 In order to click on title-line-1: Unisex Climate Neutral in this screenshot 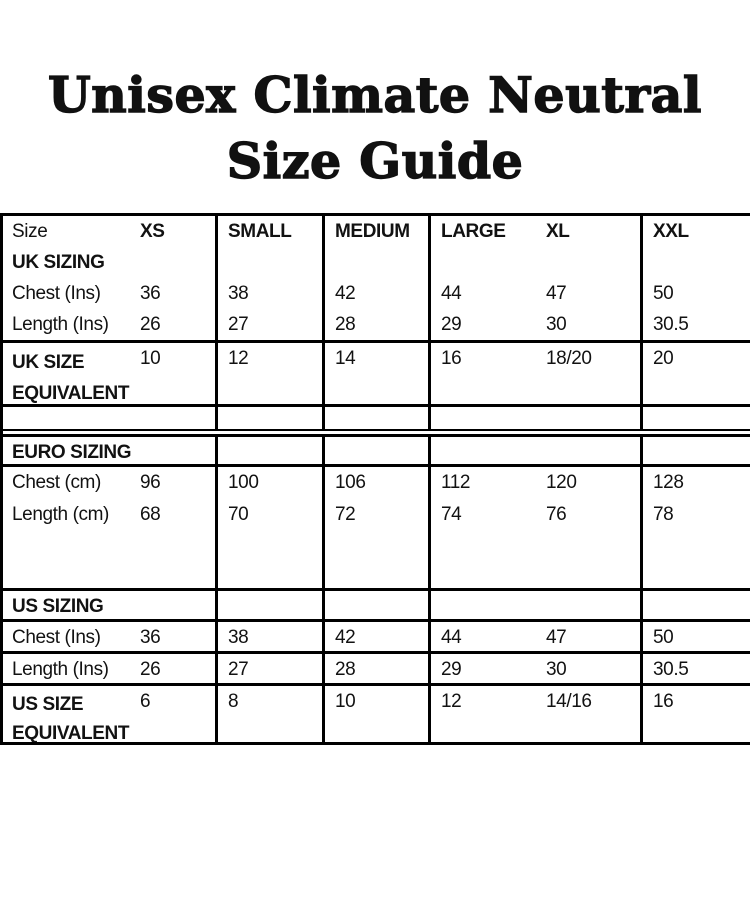, I will do `click(375, 94)`.